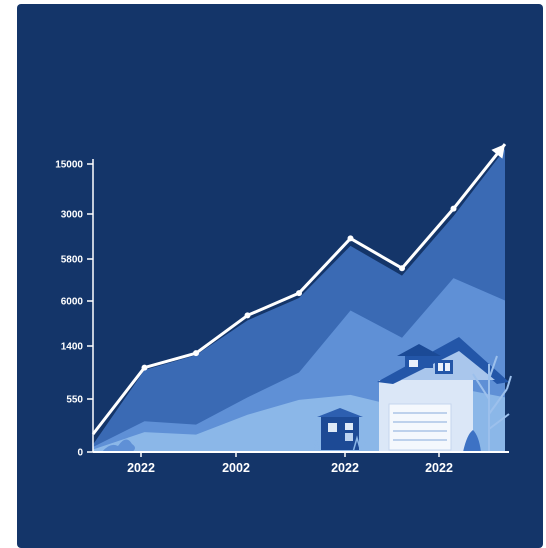  What do you see at coordinates (72, 260) in the screenshot?
I see `y-tick-label: 5800` at bounding box center [72, 260].